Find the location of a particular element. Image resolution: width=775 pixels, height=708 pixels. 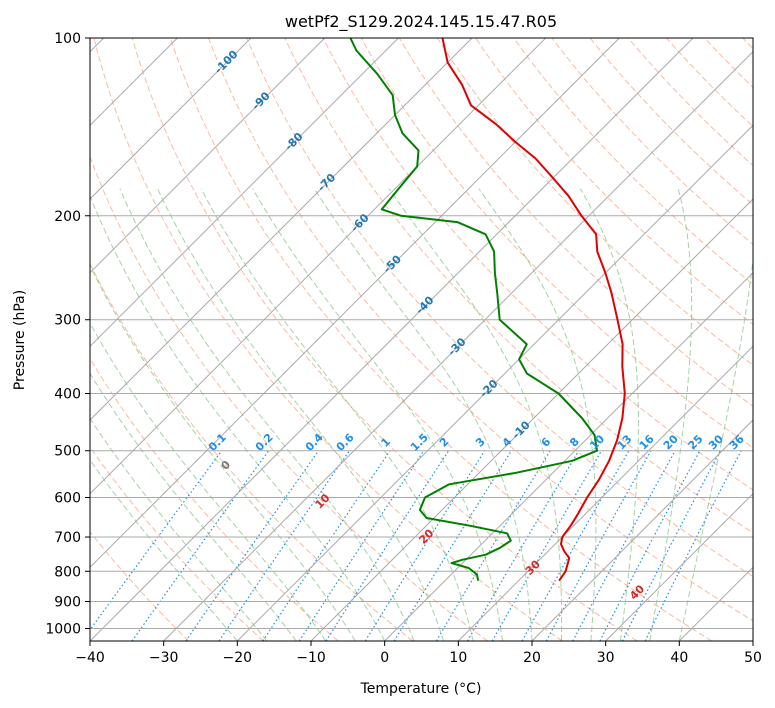

y-axis-title: Pressure (hPa) is located at coordinates (20, 340).